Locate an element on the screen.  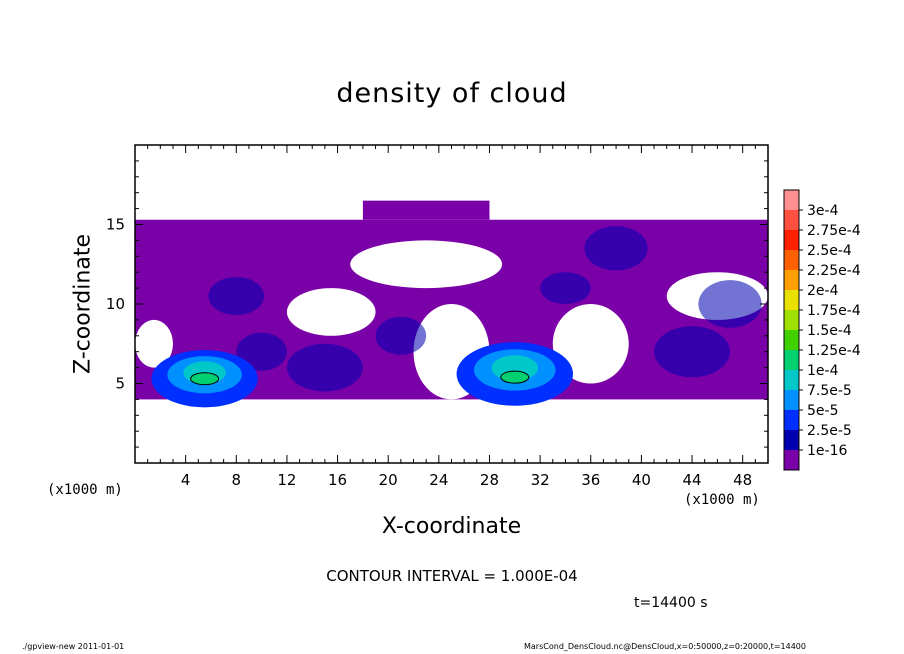
x-tick-label: 44 is located at coordinates (691, 480).